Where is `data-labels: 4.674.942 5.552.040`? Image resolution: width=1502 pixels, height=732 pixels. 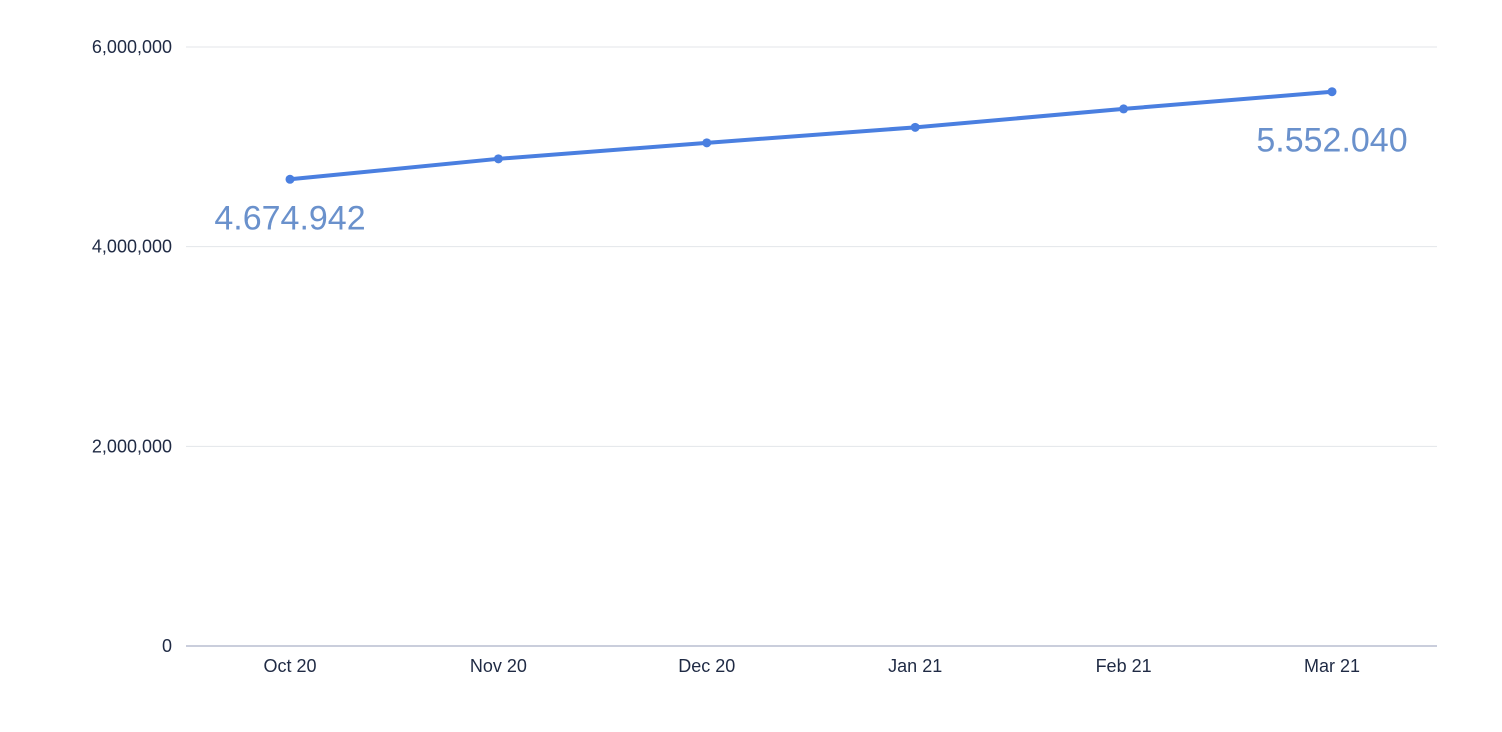 data-labels: 4.674.942 5.552.040 is located at coordinates (810, 180).